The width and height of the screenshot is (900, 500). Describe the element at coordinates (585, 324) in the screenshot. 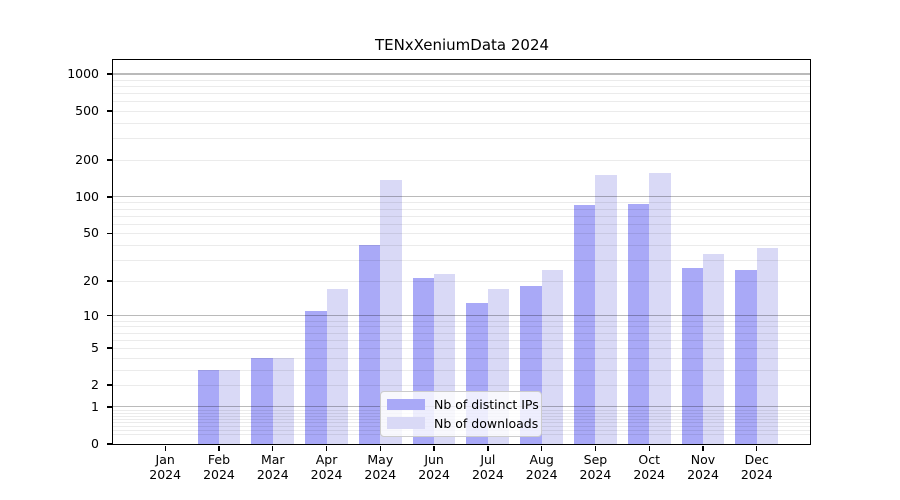

I see `bar-distinct-ips-sep` at that location.